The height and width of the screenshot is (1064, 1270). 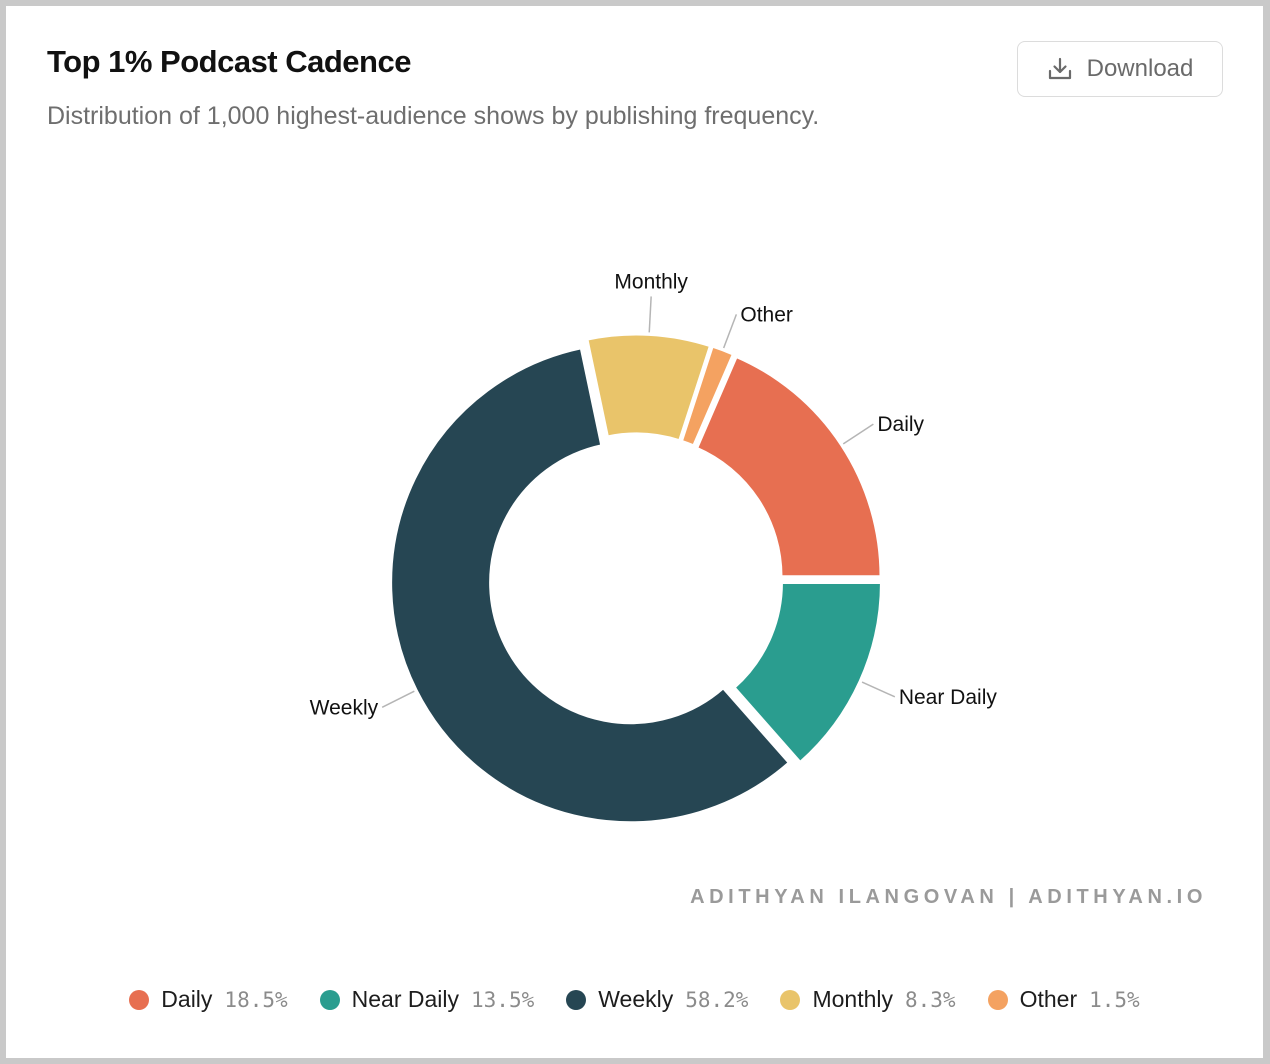 I want to click on slice-daily, so click(x=788, y=466).